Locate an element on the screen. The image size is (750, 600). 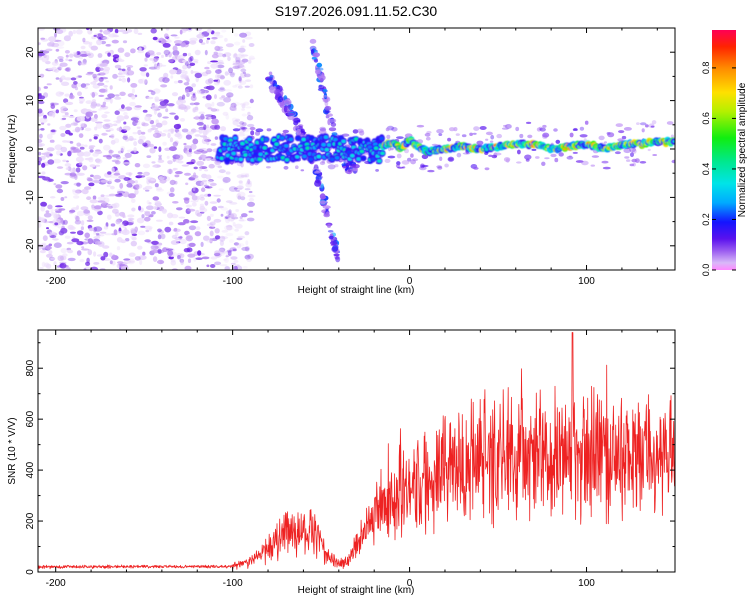
y-tick-label: -10 is located at coordinates (30, 197).